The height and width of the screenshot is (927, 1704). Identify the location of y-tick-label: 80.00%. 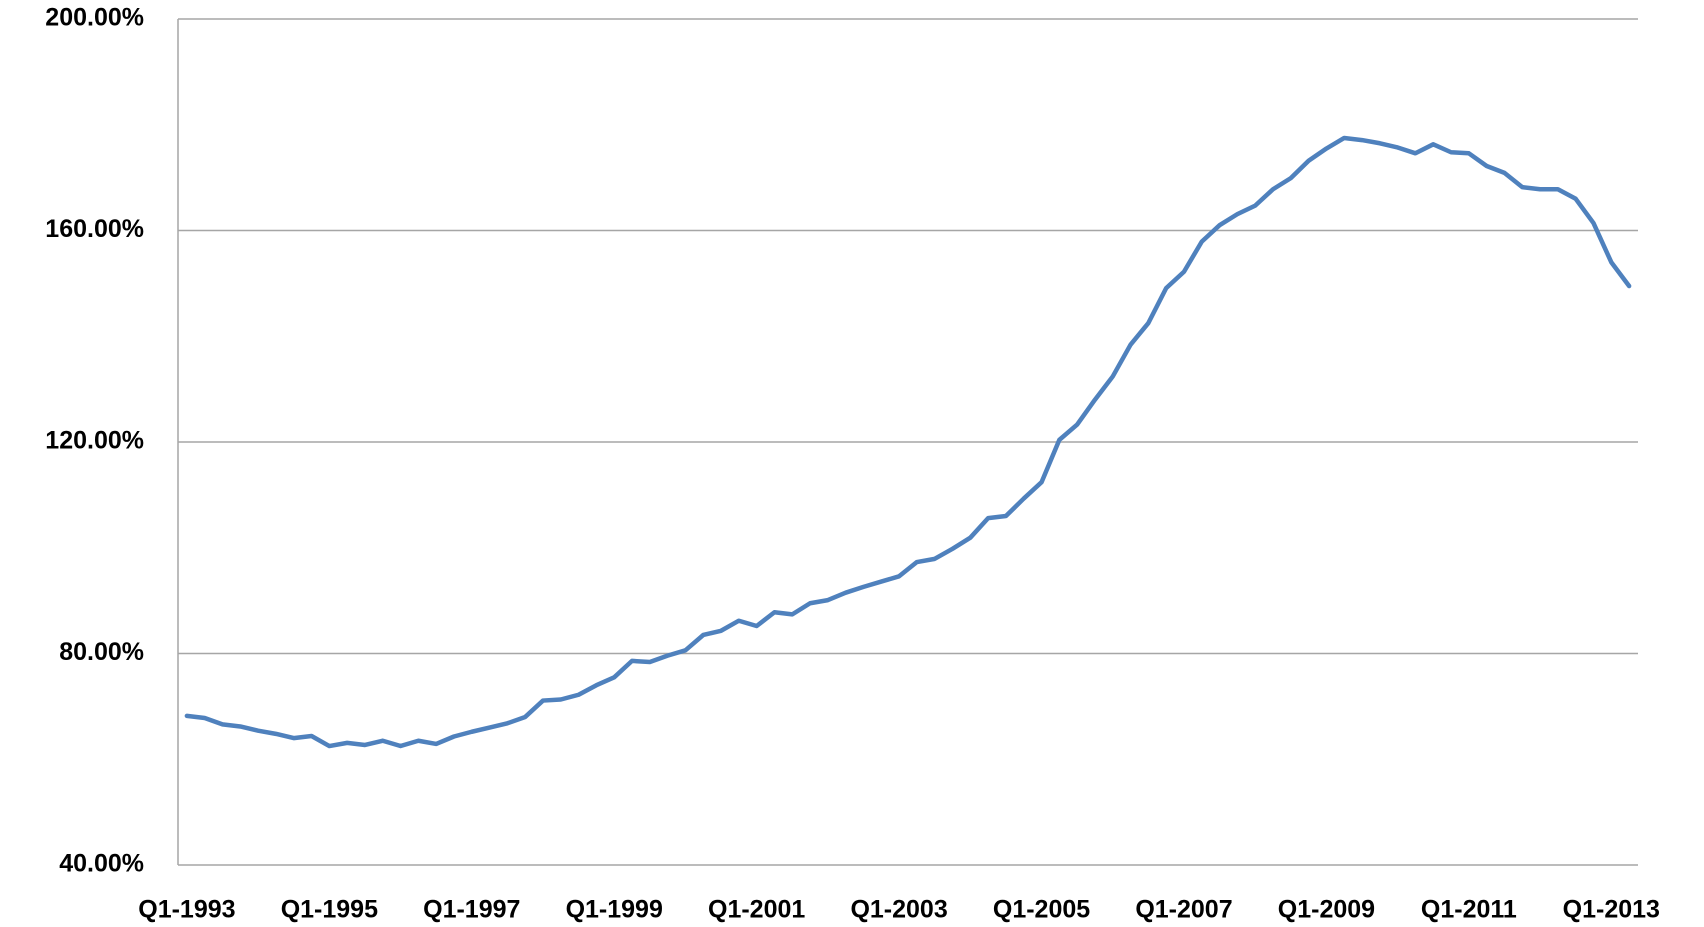
(101, 652).